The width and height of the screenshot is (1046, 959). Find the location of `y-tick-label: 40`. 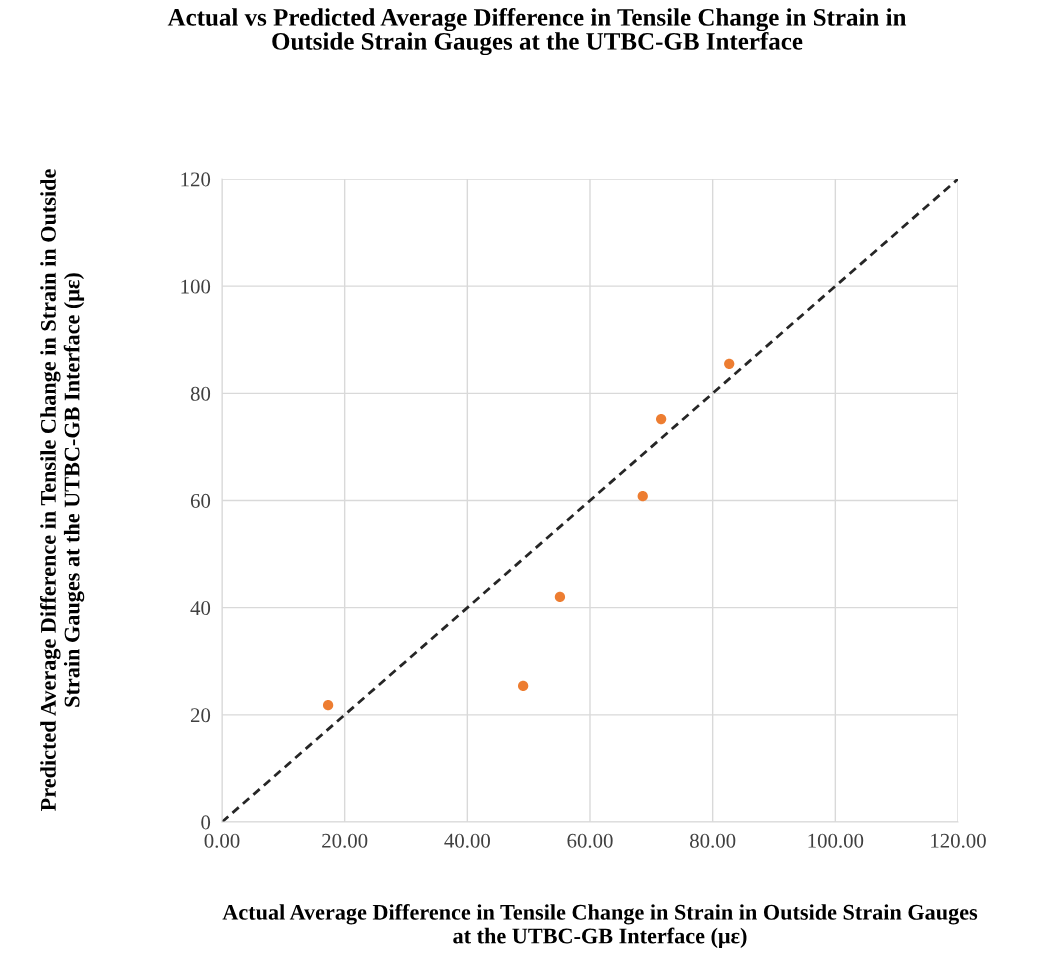

y-tick-label: 40 is located at coordinates (200, 608).